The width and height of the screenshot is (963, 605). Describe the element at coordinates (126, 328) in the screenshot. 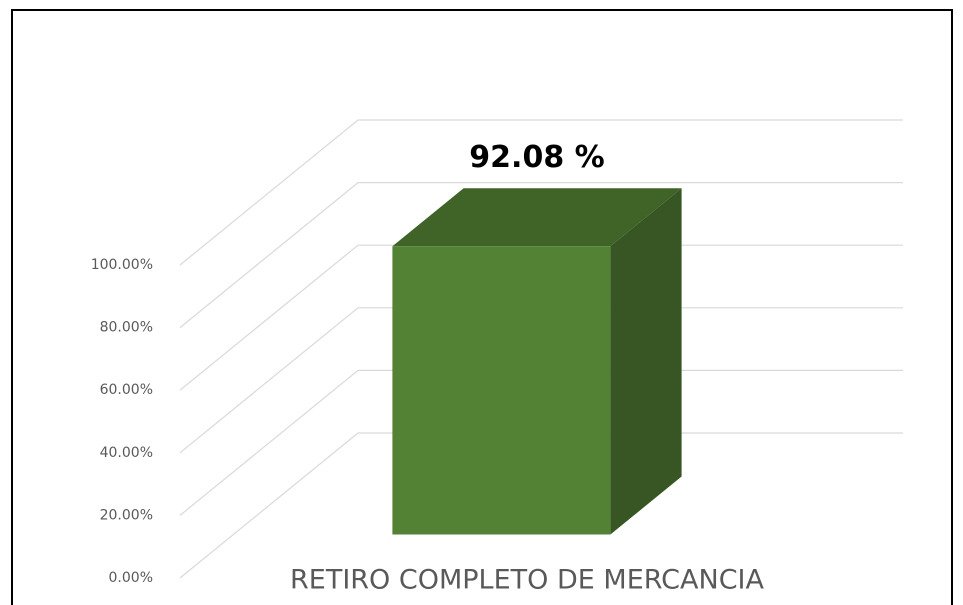

I see `y-tick-label: 80.00%` at that location.